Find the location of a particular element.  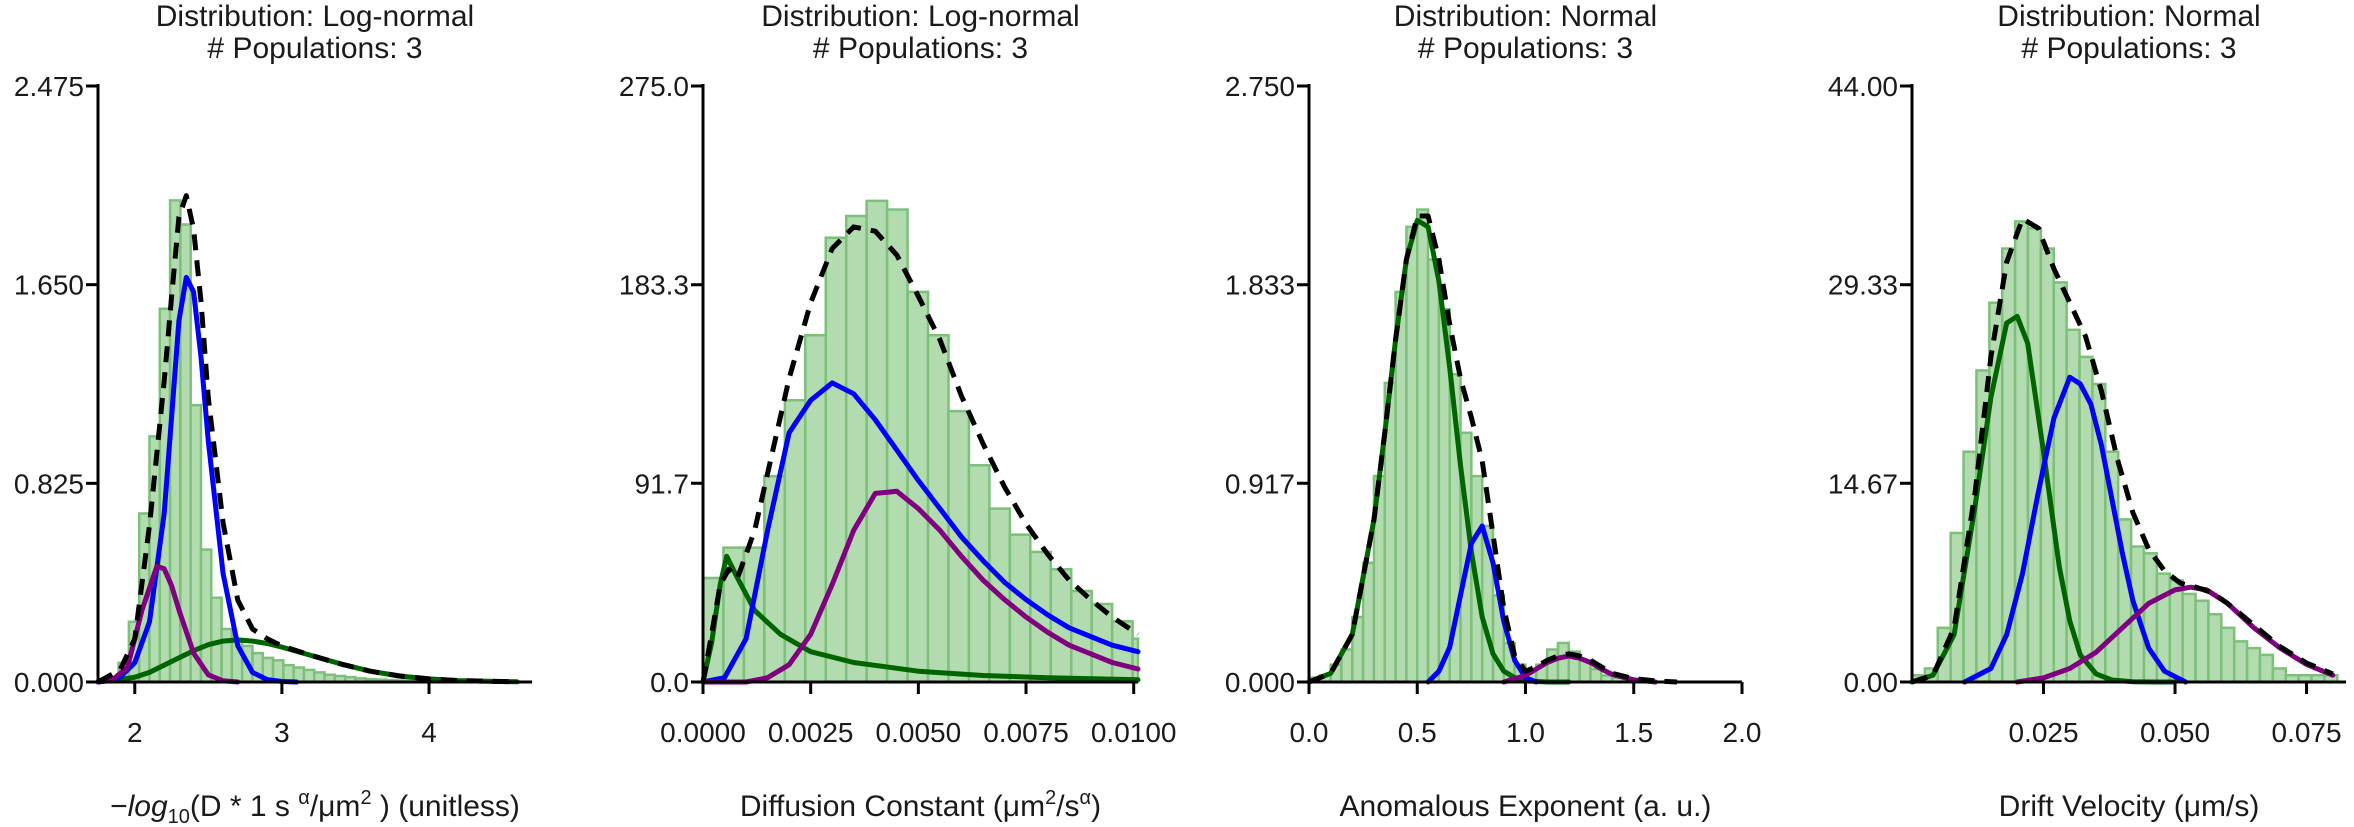

y-tick-label: 183.3 is located at coordinates (654, 285).